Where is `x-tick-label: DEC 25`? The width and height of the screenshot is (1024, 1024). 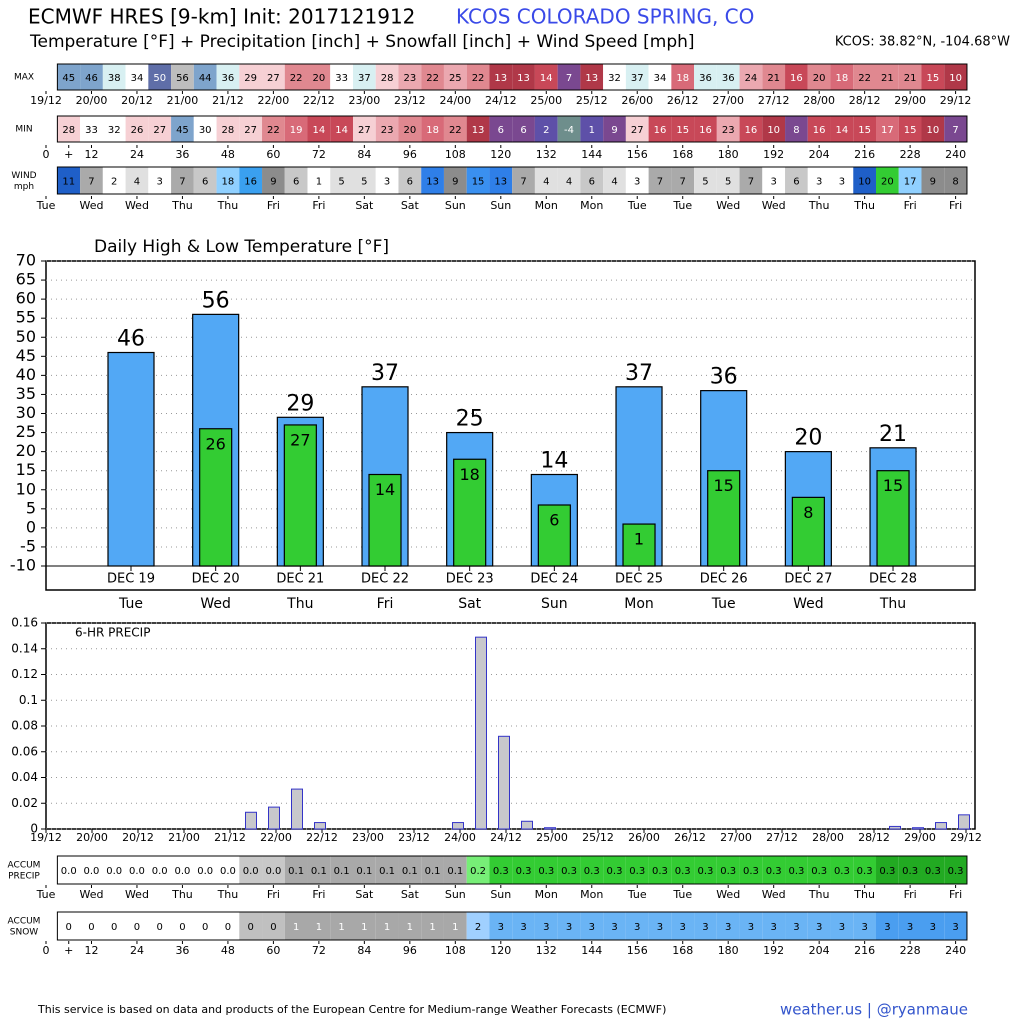
x-tick-label: DEC 25 is located at coordinates (639, 579).